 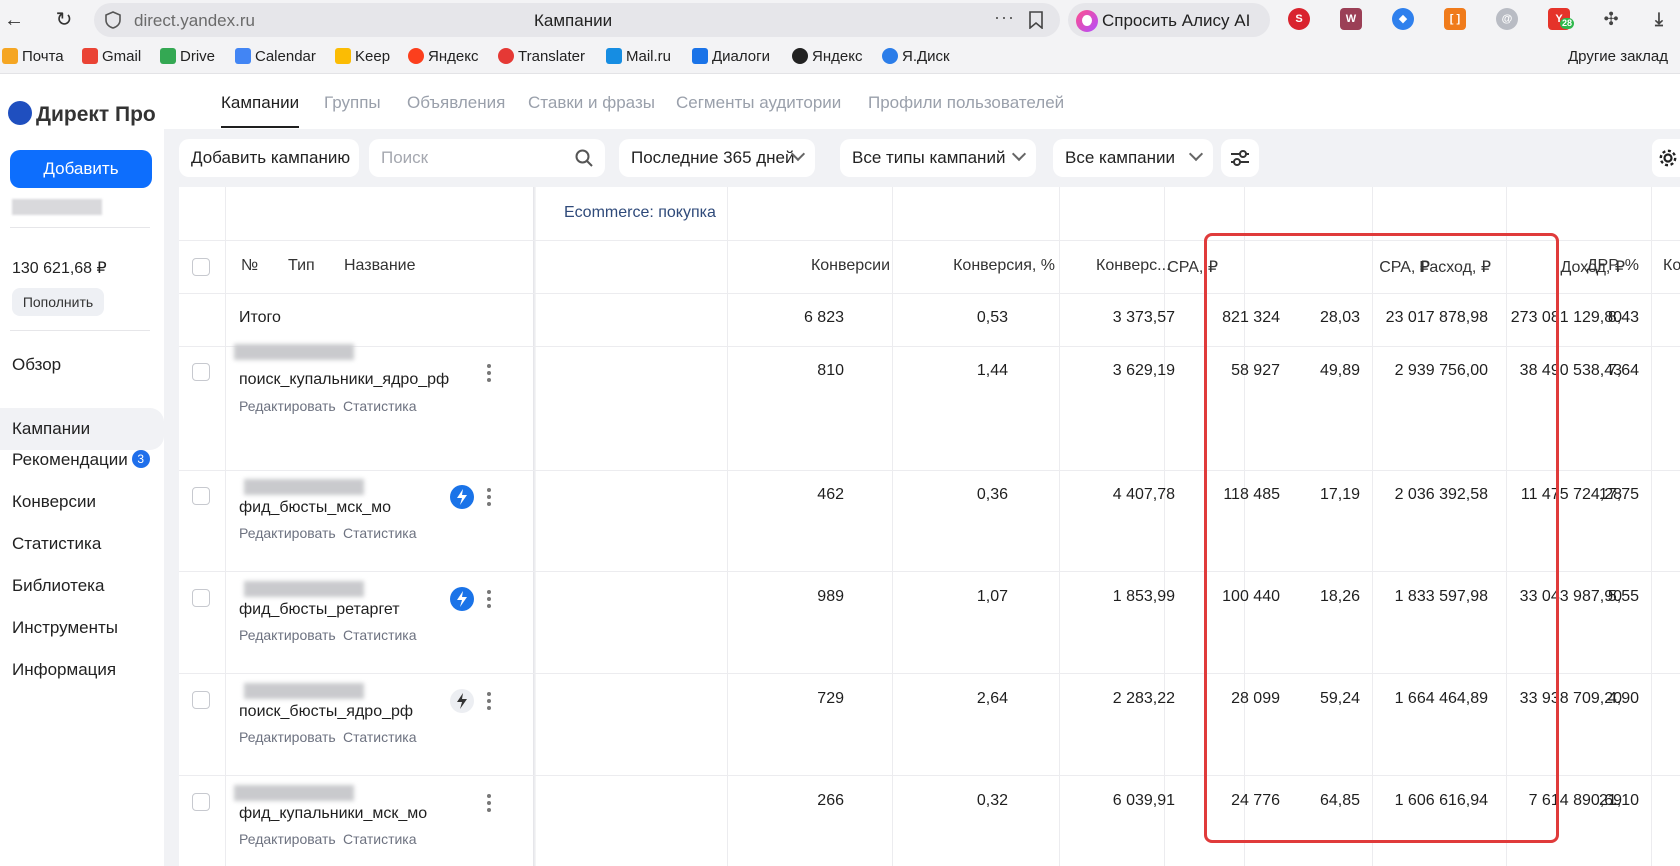 What do you see at coordinates (58, 302) in the screenshot?
I see `topup-button: Пополнить` at bounding box center [58, 302].